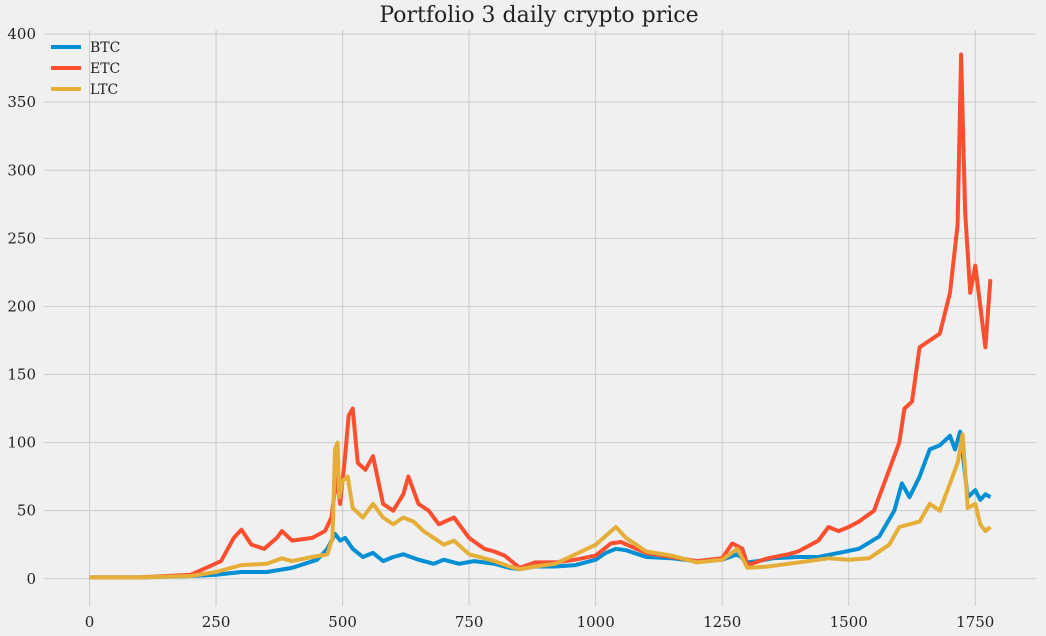 This screenshot has height=636, width=1046. Describe the element at coordinates (469, 622) in the screenshot. I see `x-tick-label-750: 750` at that location.